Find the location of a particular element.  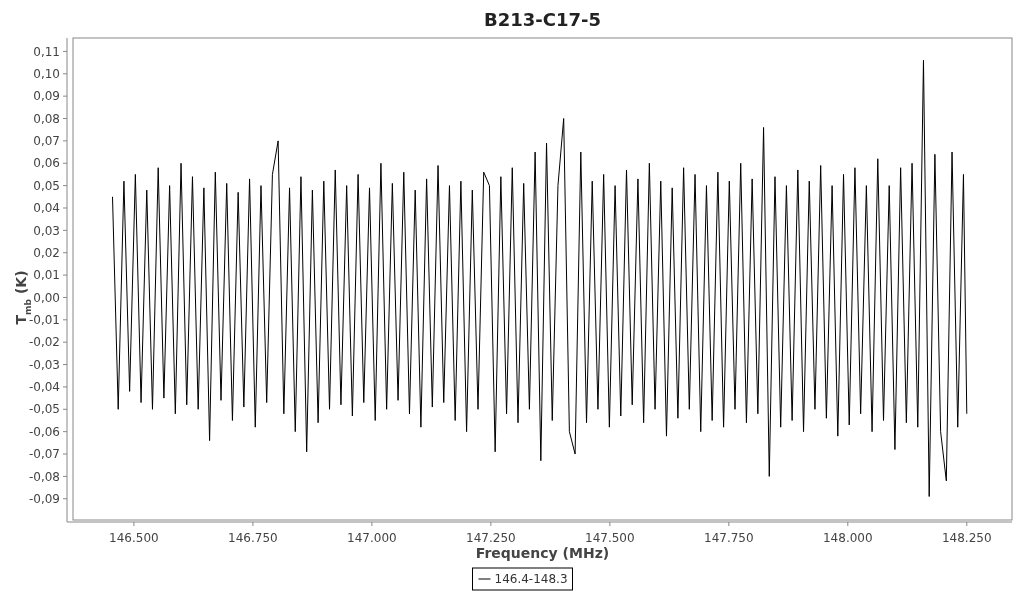

y-tick-label: 0,05 is located at coordinates (46, 185).